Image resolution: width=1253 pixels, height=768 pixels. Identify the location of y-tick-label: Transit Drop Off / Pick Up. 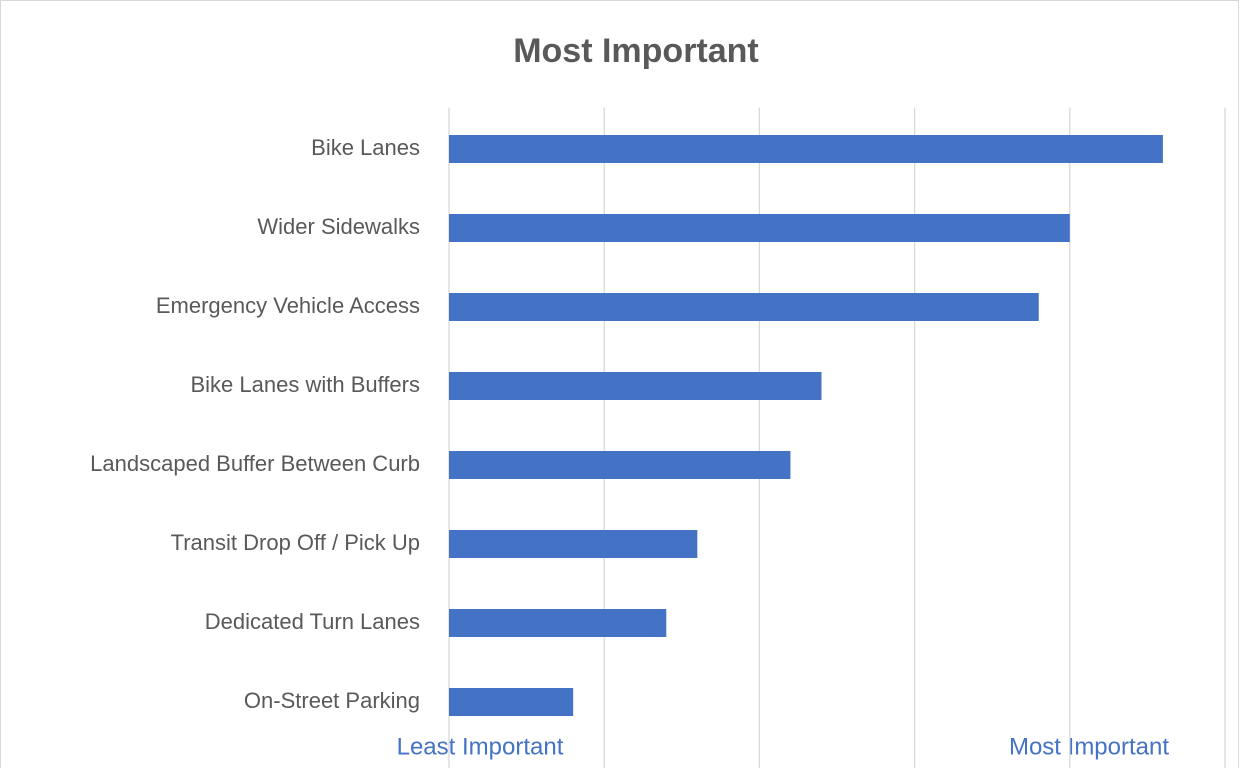
(295, 542).